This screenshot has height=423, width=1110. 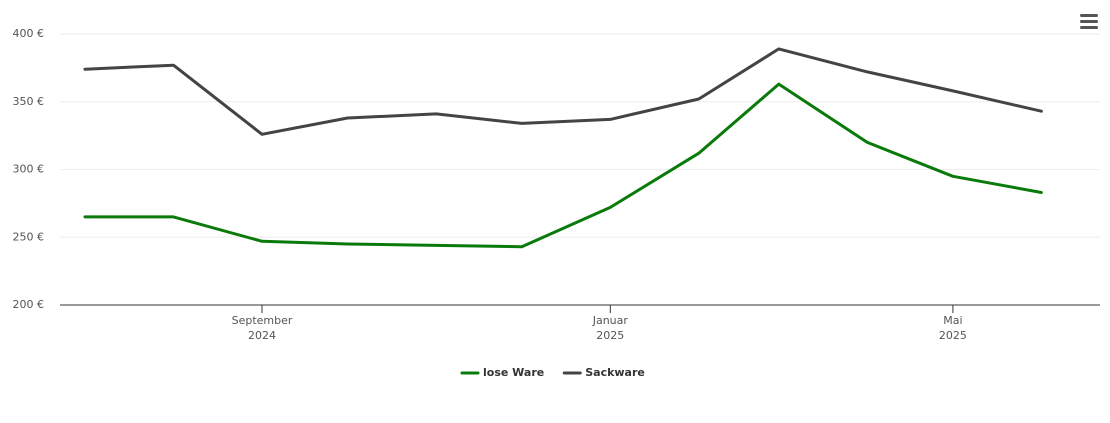 I want to click on y-tick-label: 200 €, so click(x=29, y=304).